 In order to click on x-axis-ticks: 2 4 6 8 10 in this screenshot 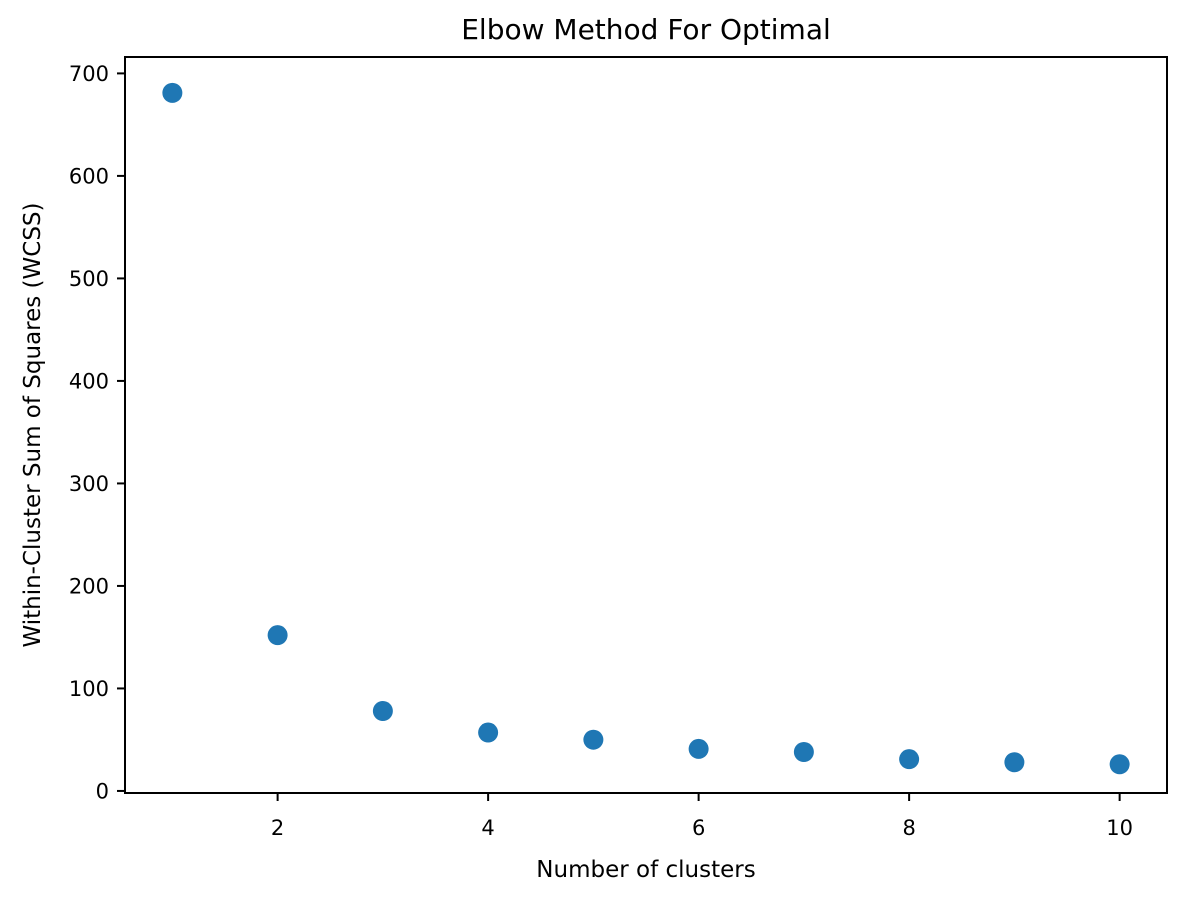, I will do `click(702, 816)`.